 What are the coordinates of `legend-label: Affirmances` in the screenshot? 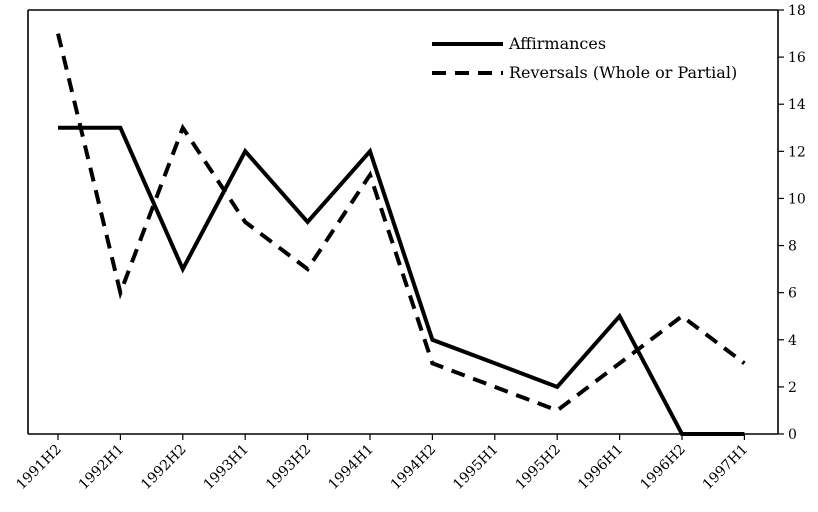 It's located at (557, 43).